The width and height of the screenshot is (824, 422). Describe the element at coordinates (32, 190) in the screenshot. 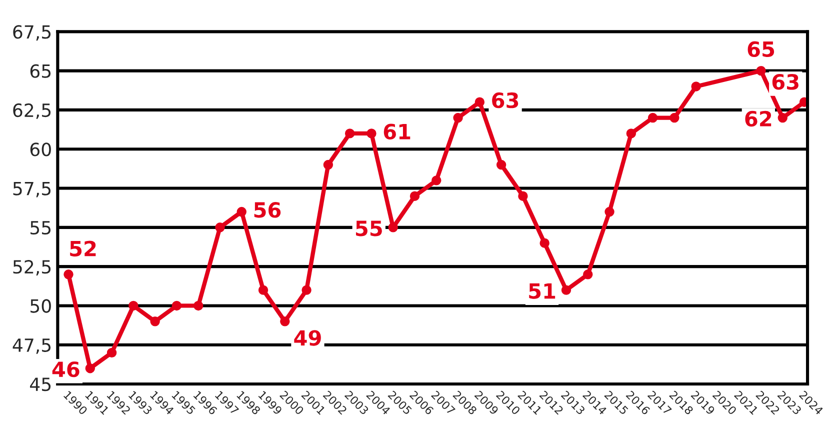

I see `y-tick-label: 57,5` at that location.